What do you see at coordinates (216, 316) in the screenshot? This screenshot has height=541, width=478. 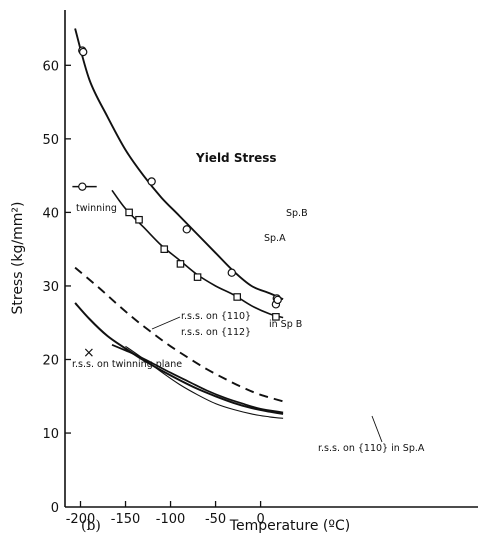 I see `annotation-rss-110-b: r.s.s. on {110}` at bounding box center [216, 316].